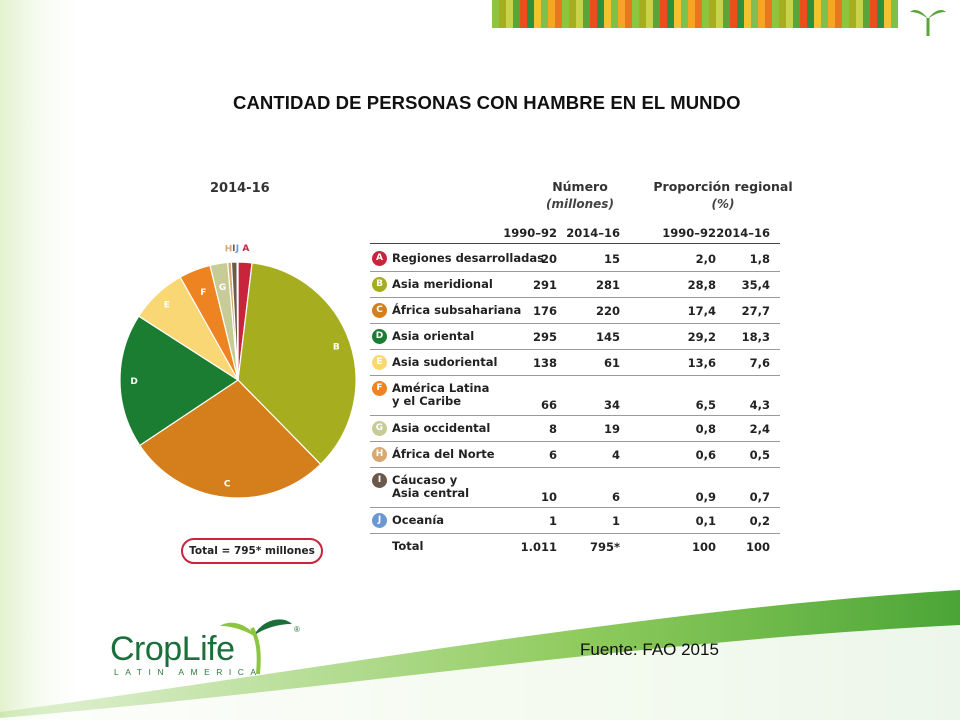  I want to click on cell-n2014: 281, so click(607, 285).